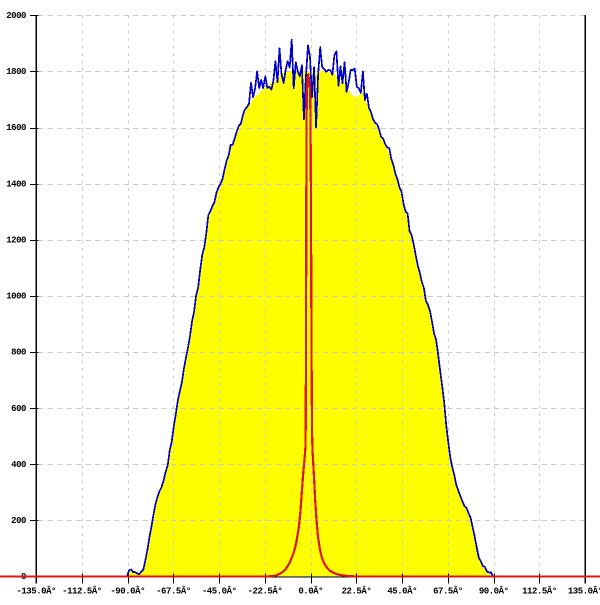  What do you see at coordinates (310, 591) in the screenshot?
I see `svg-text: 0.0Â°` at bounding box center [310, 591].